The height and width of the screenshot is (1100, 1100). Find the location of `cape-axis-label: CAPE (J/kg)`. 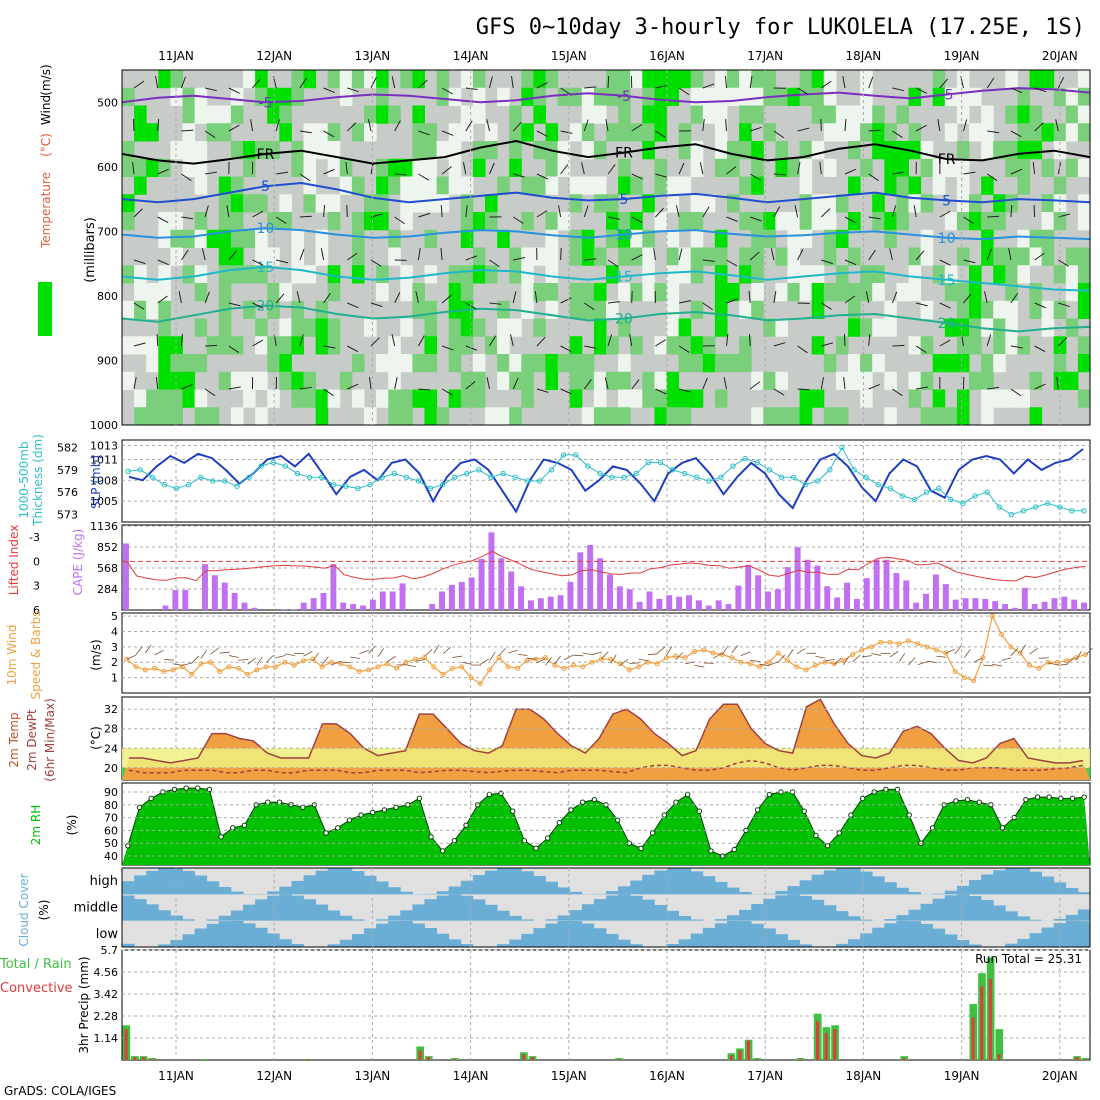

cape-axis-label: CAPE (J/kg) is located at coordinates (78, 562).